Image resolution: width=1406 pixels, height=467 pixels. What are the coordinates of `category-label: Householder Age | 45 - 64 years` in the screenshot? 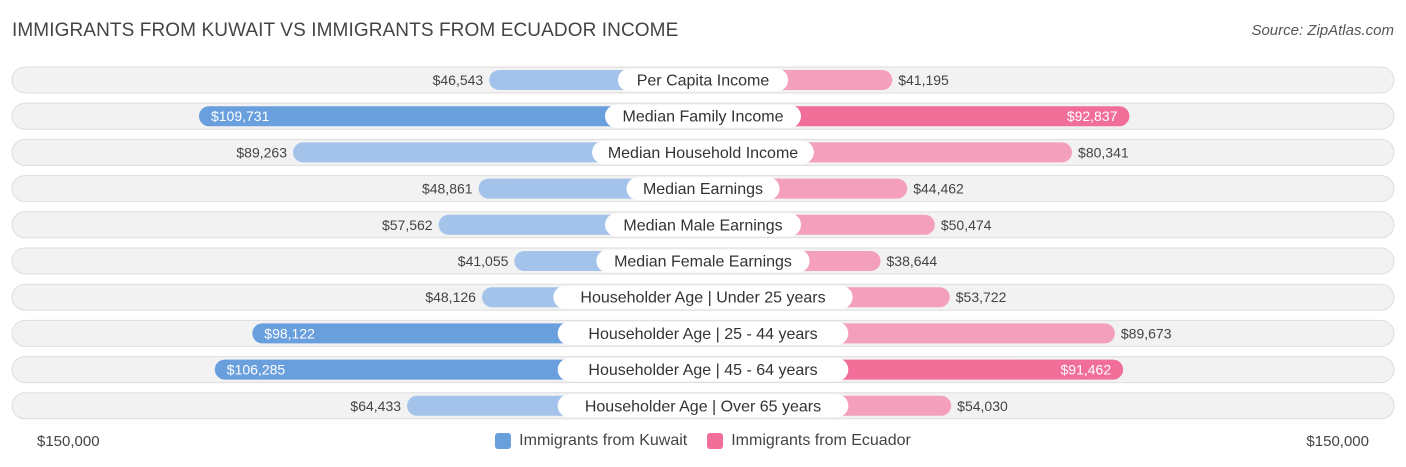 It's located at (702, 370).